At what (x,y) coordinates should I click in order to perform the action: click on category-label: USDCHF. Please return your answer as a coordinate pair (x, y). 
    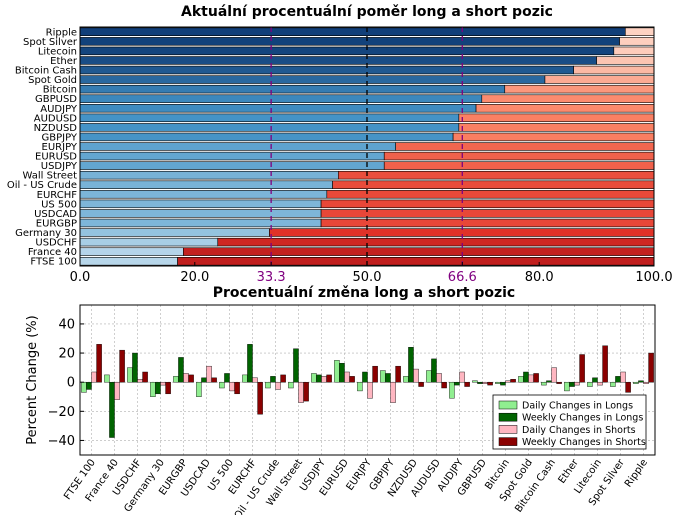
    Looking at the image, I should click on (56, 243).